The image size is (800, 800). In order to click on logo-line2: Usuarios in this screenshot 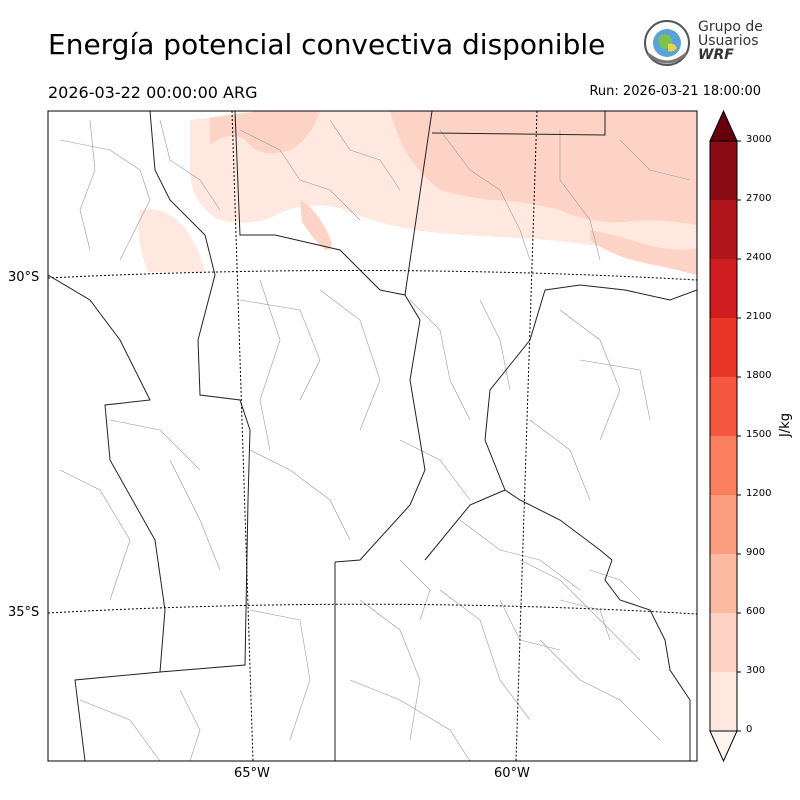, I will do `click(728, 41)`.